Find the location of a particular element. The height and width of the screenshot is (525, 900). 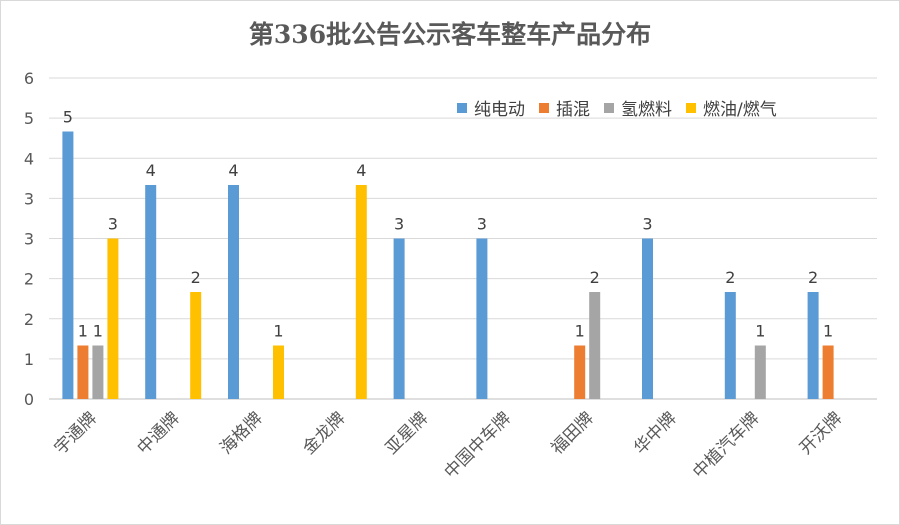

legend-item: 氢燃料 is located at coordinates (638, 107).